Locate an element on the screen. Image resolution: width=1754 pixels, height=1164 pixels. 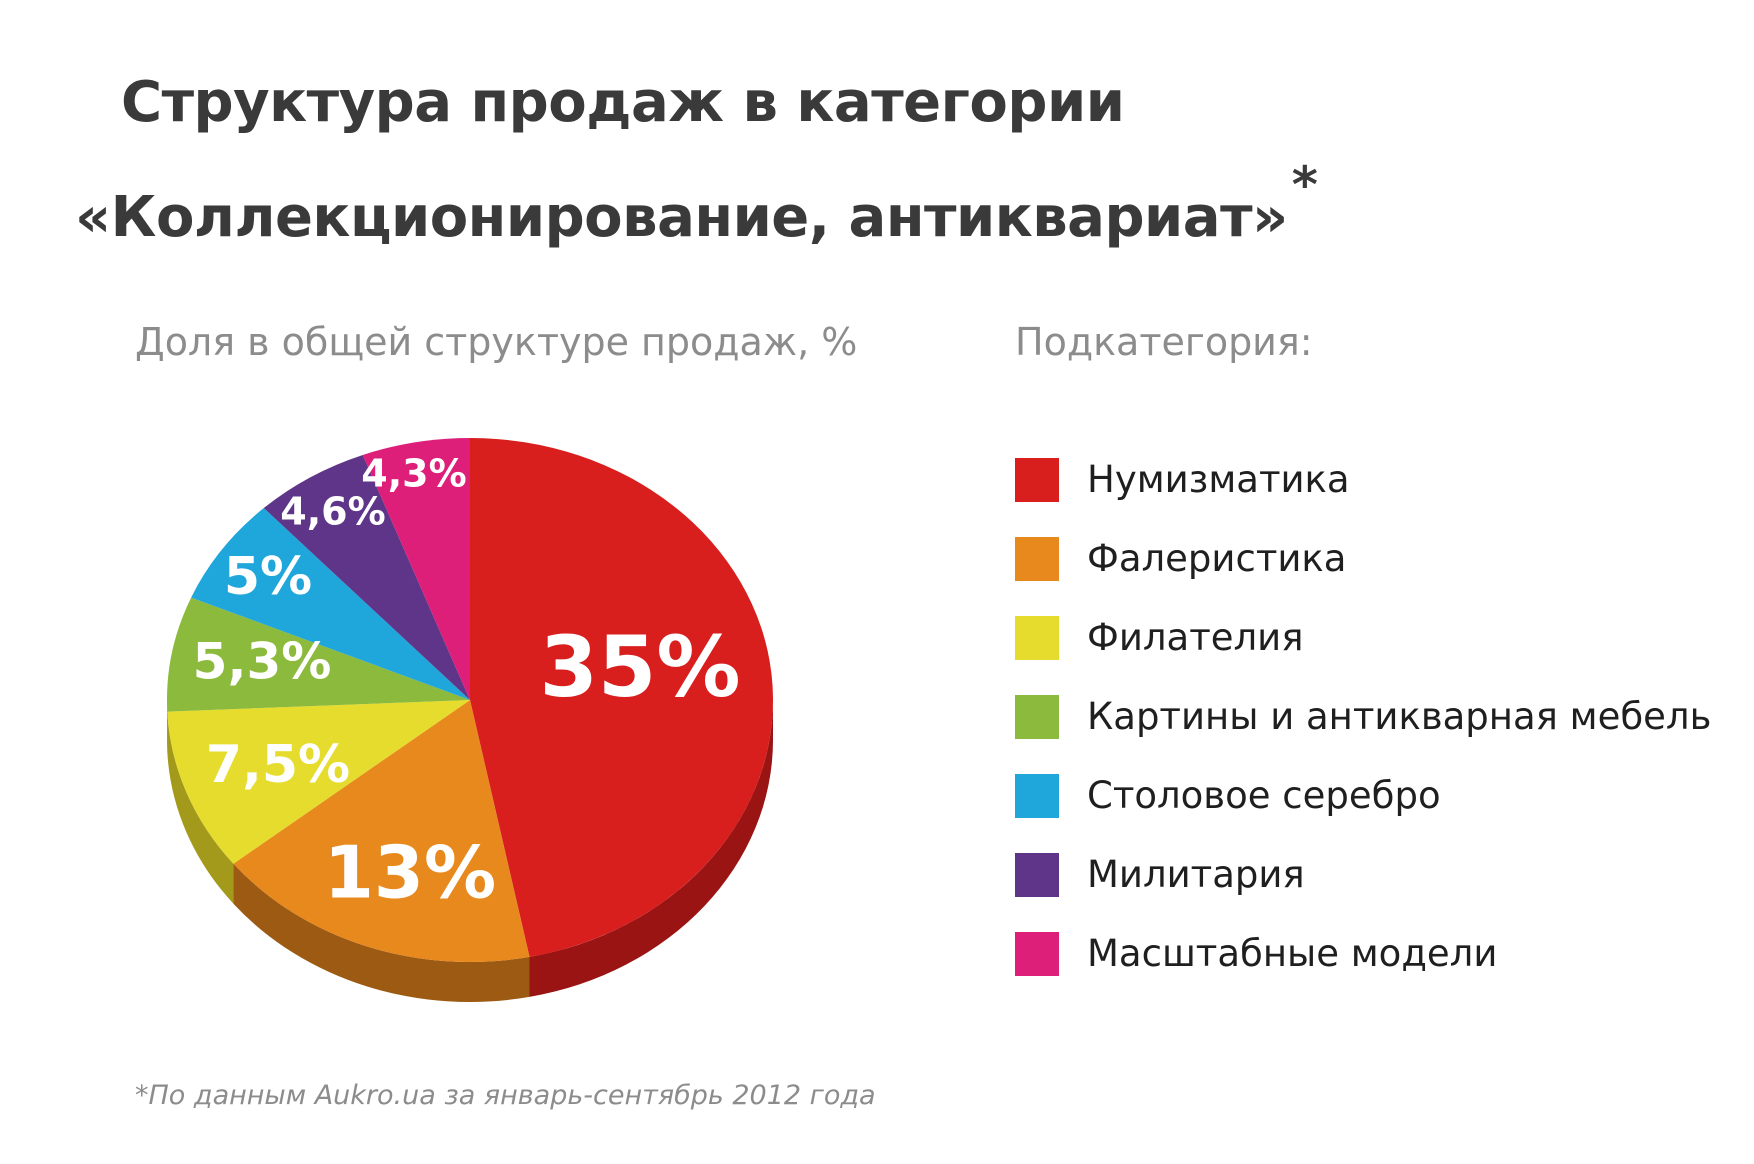
legend-item: Столовое серебро is located at coordinates (1363, 795).